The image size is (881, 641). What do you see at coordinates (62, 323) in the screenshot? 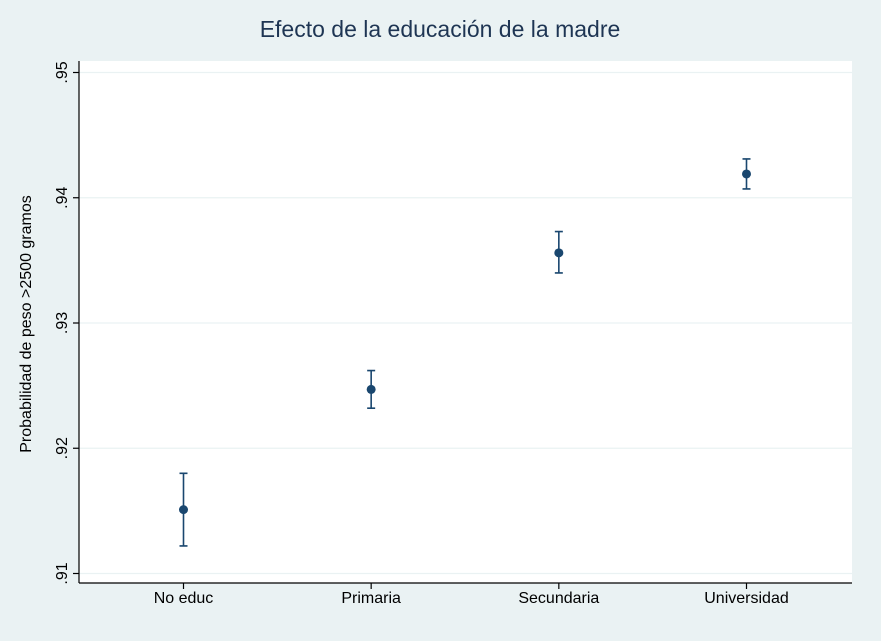
I see `y-tick-label: .93` at bounding box center [62, 323].